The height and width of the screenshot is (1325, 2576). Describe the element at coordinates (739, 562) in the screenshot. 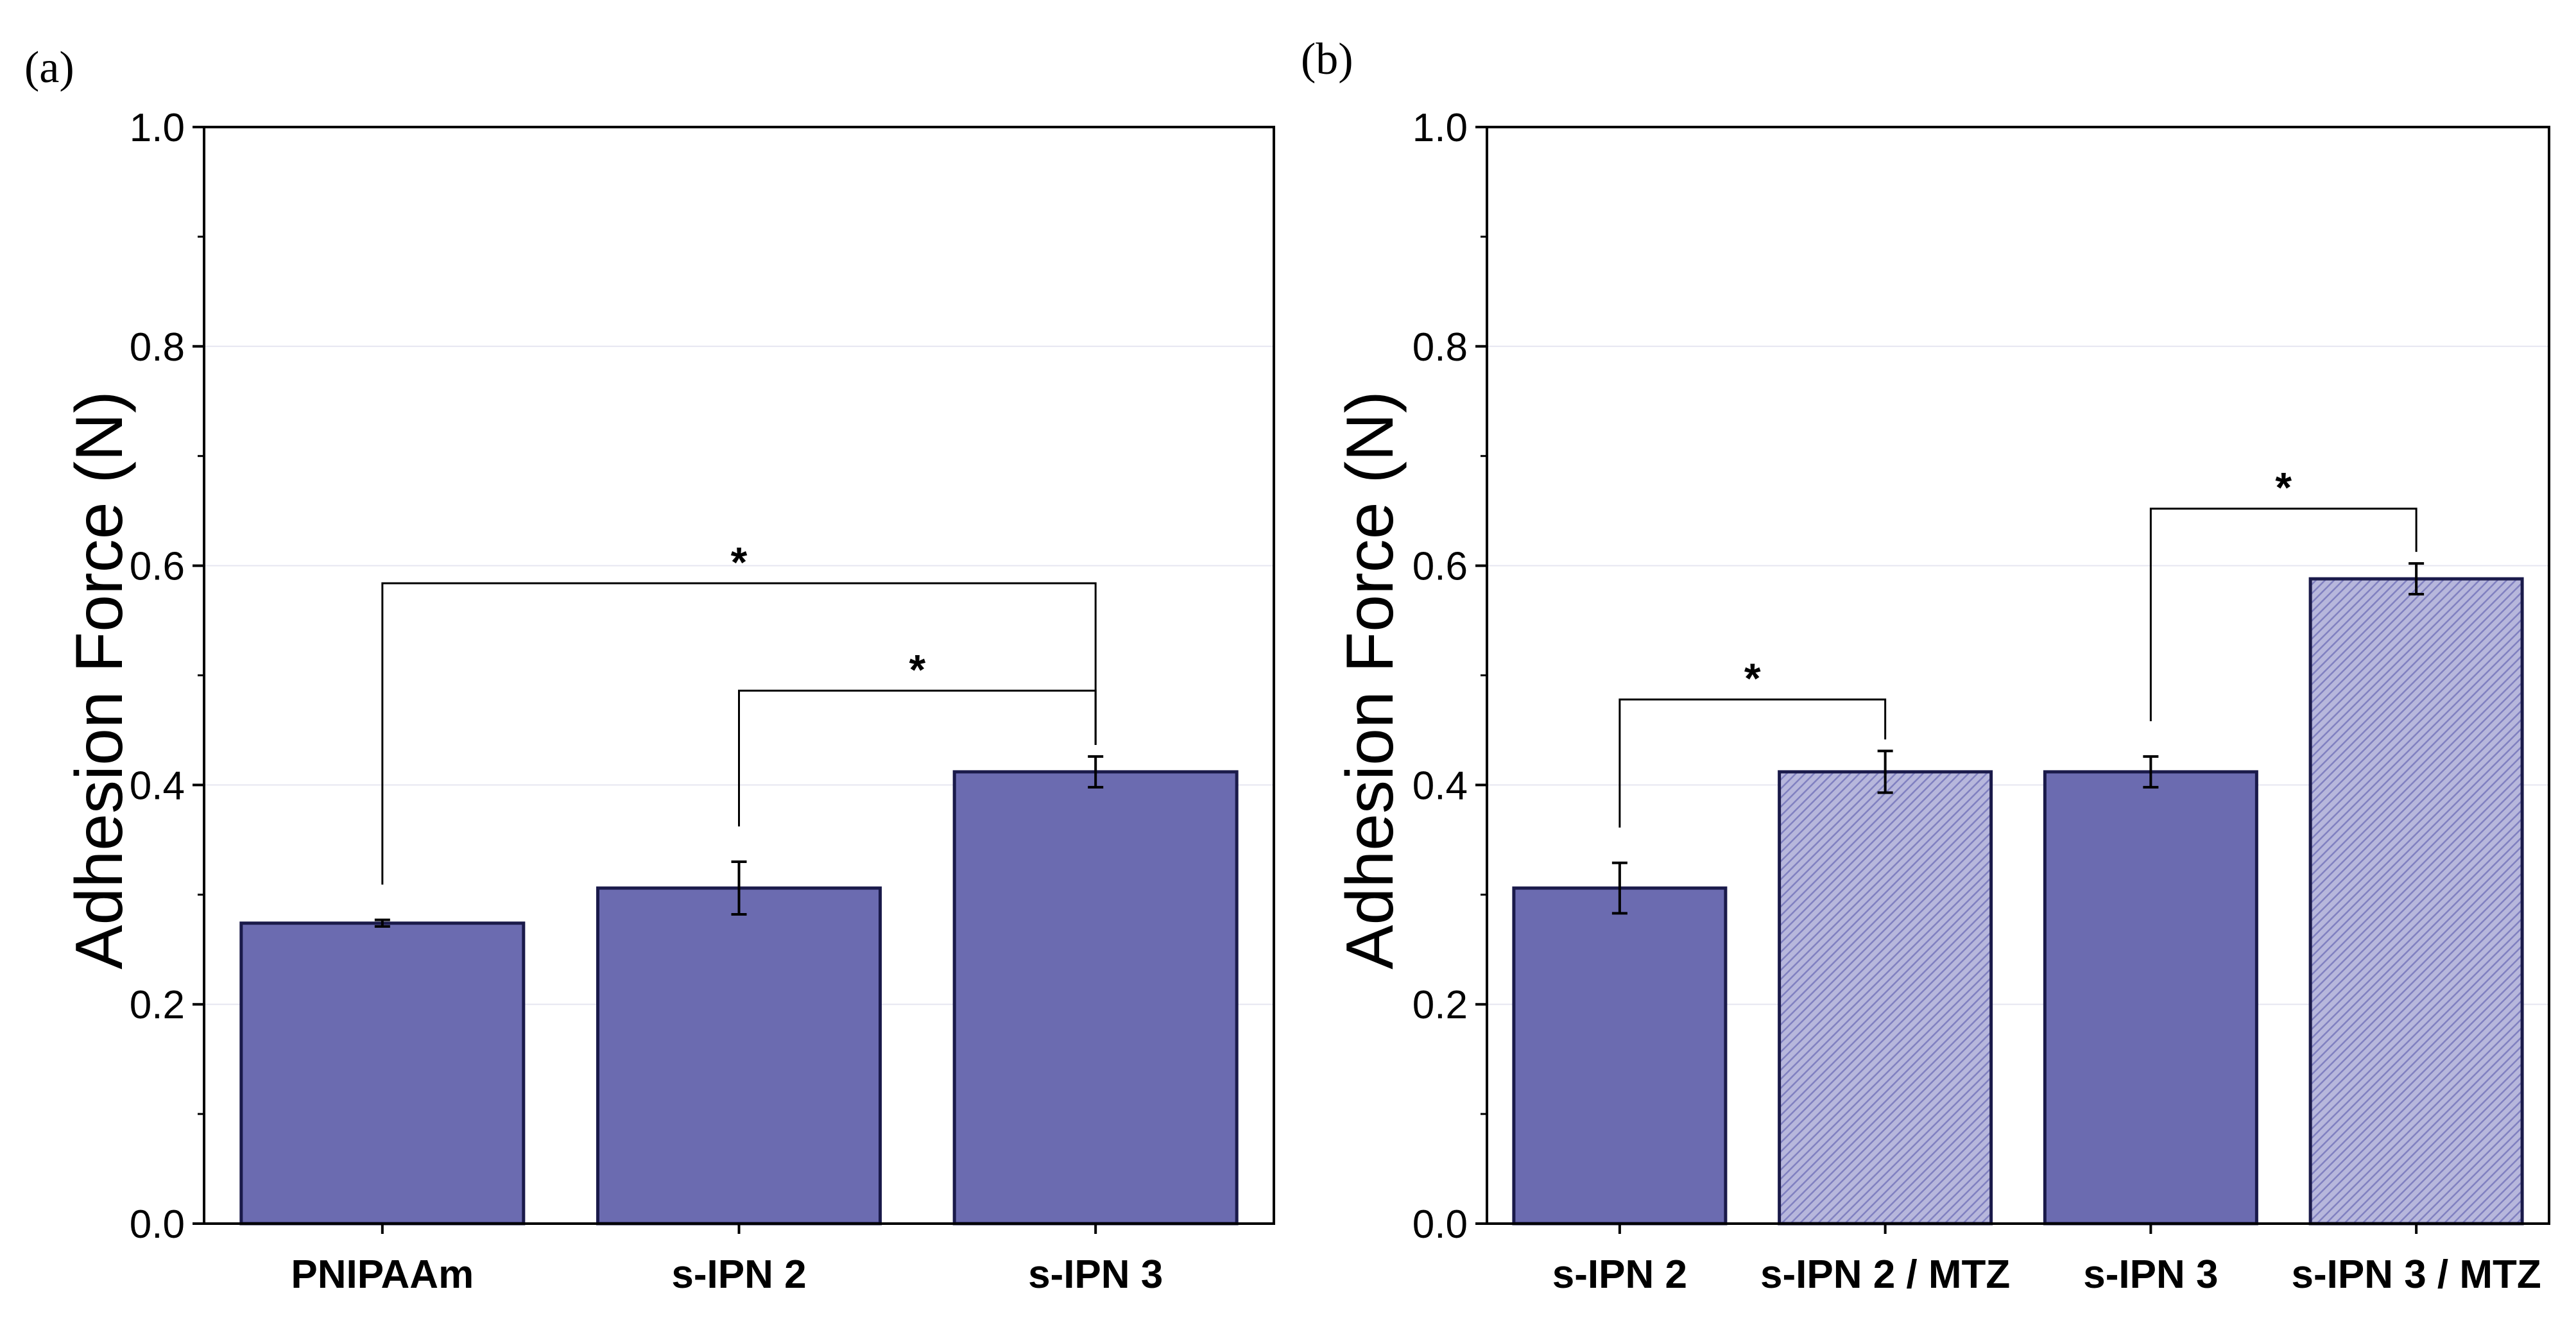

I see `panel-a-significance-star-0: *` at that location.